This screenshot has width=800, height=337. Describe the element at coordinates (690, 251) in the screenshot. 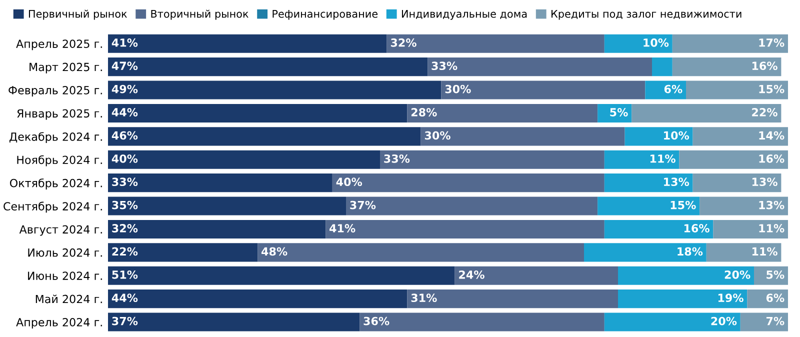

I see `data-label: 18%` at that location.